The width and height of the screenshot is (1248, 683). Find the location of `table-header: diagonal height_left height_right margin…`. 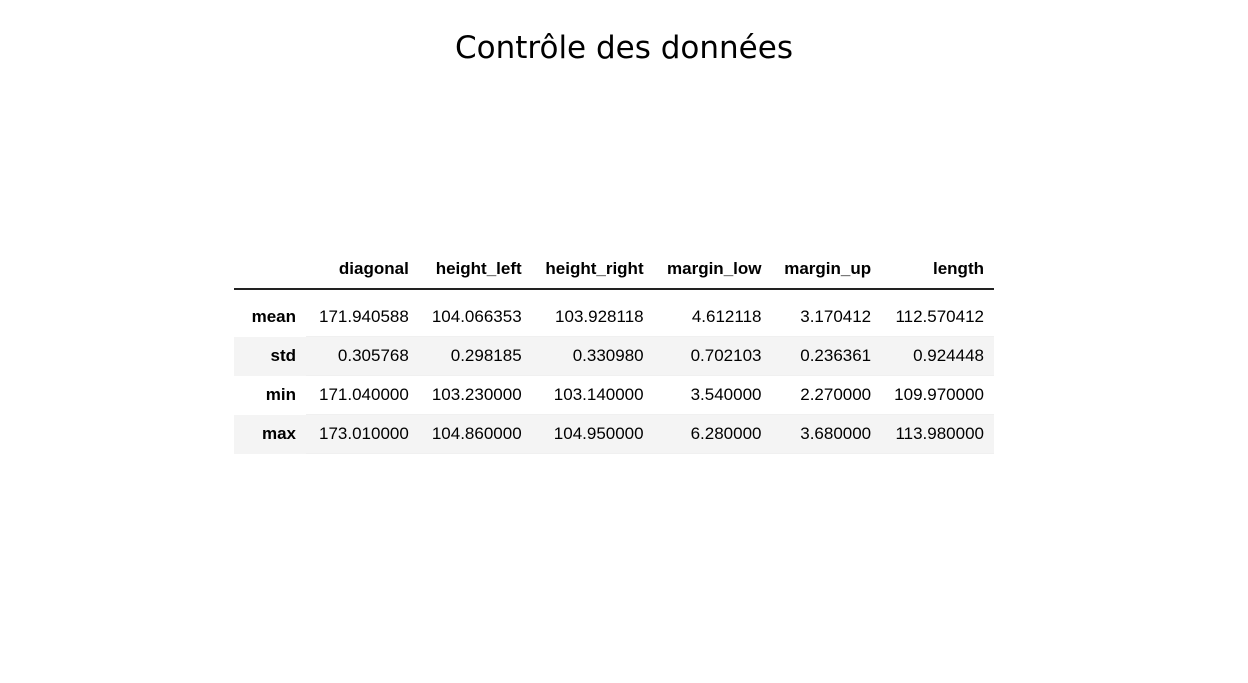

table-header: diagonal height_left height_right margin… is located at coordinates (614, 270).